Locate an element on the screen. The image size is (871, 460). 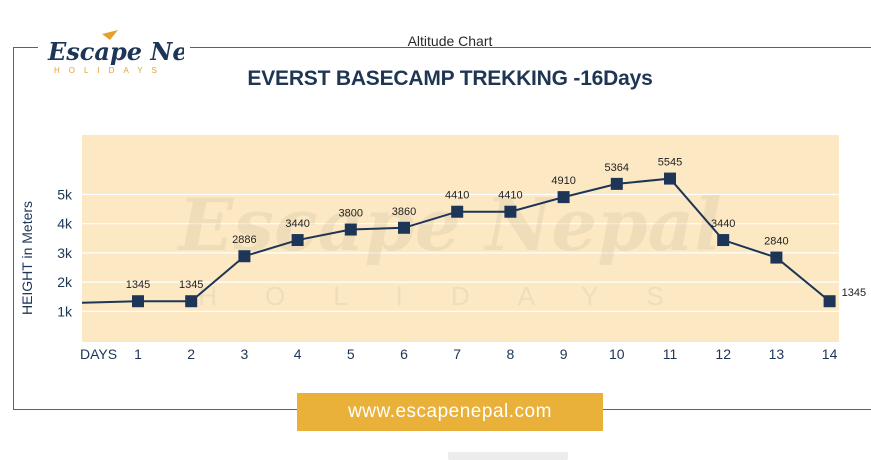
data-label: 3800 is located at coordinates (351, 214).